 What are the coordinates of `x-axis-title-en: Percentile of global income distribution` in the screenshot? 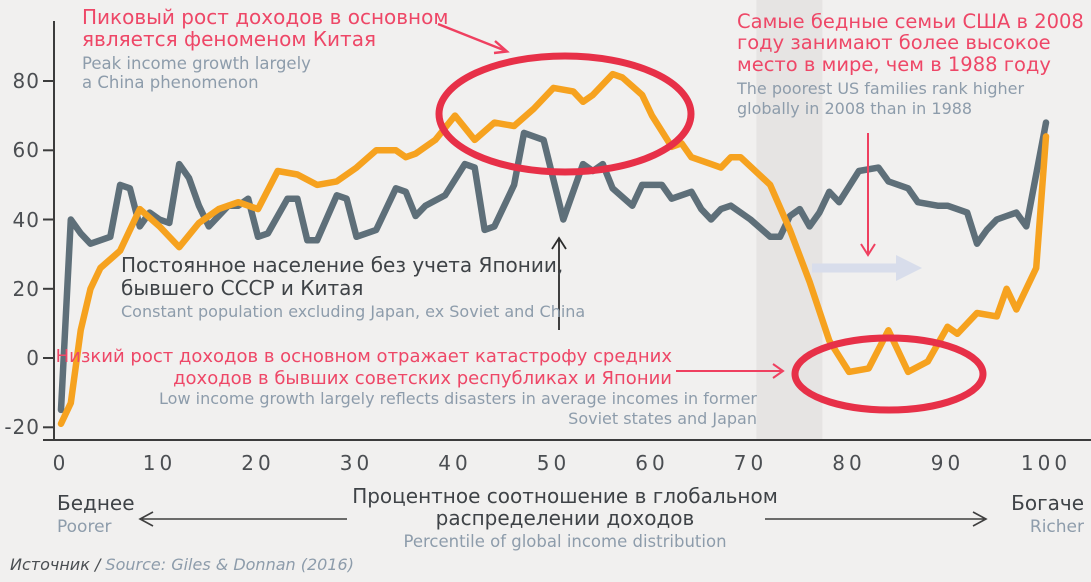 It's located at (565, 541).